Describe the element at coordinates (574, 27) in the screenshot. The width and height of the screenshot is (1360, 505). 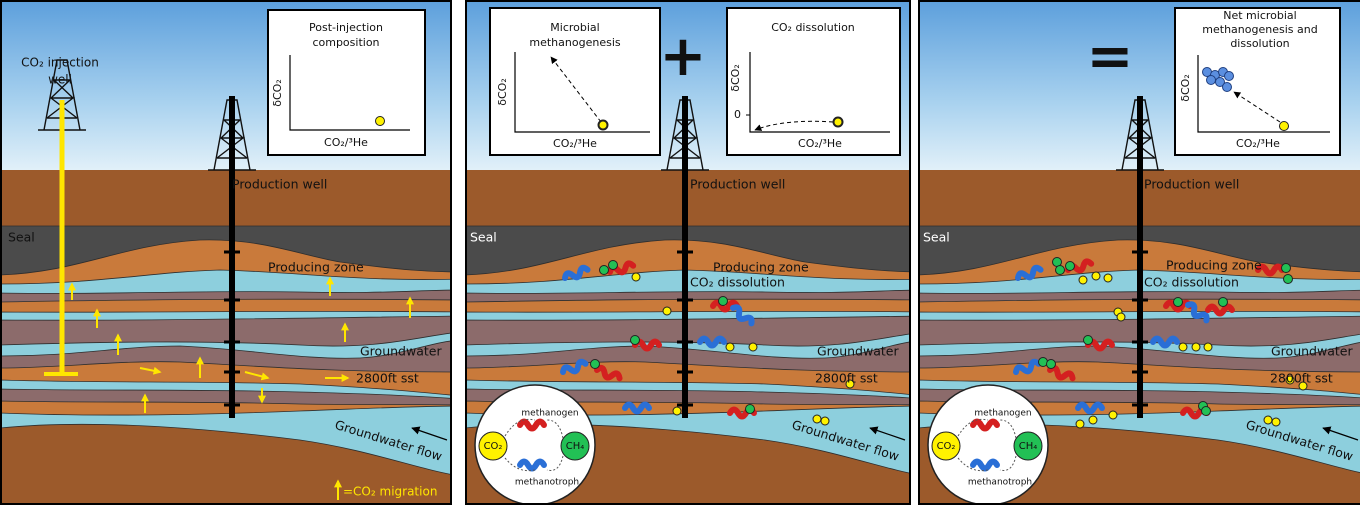
I see `inset-title: Microbial` at that location.